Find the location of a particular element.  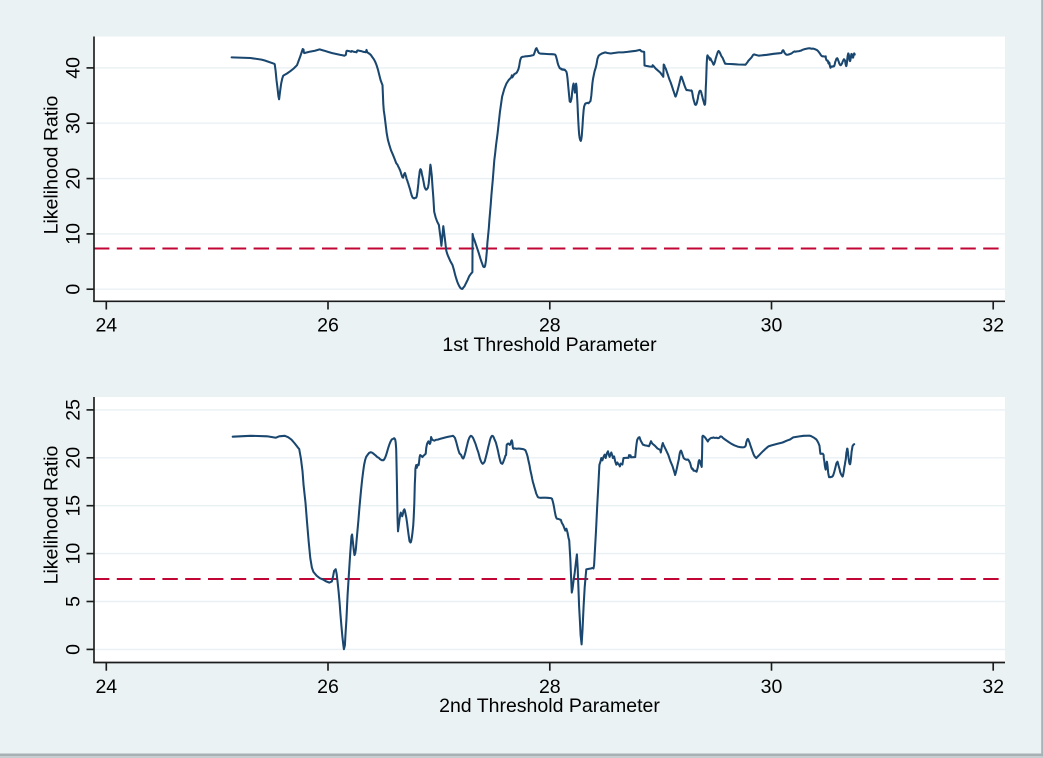

svg-text: 5 is located at coordinates (74, 601).